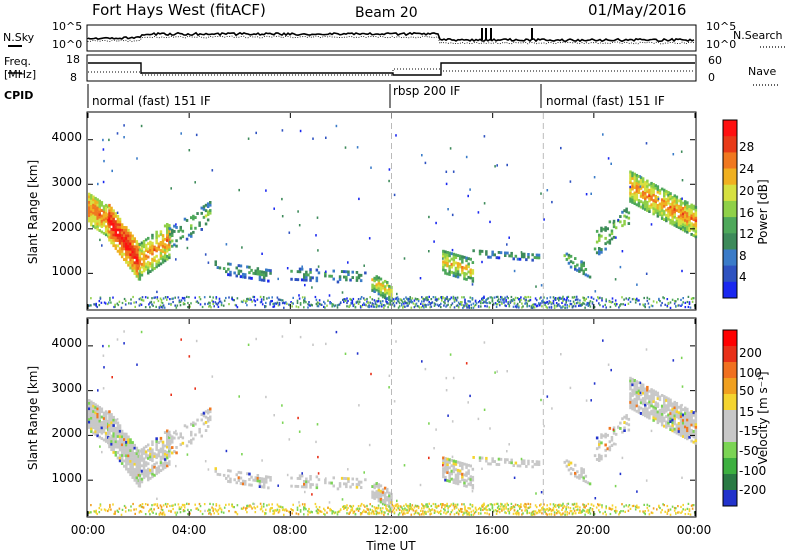  What do you see at coordinates (73, 77) in the screenshot?
I see `freq-tick-low: 8` at bounding box center [73, 77].